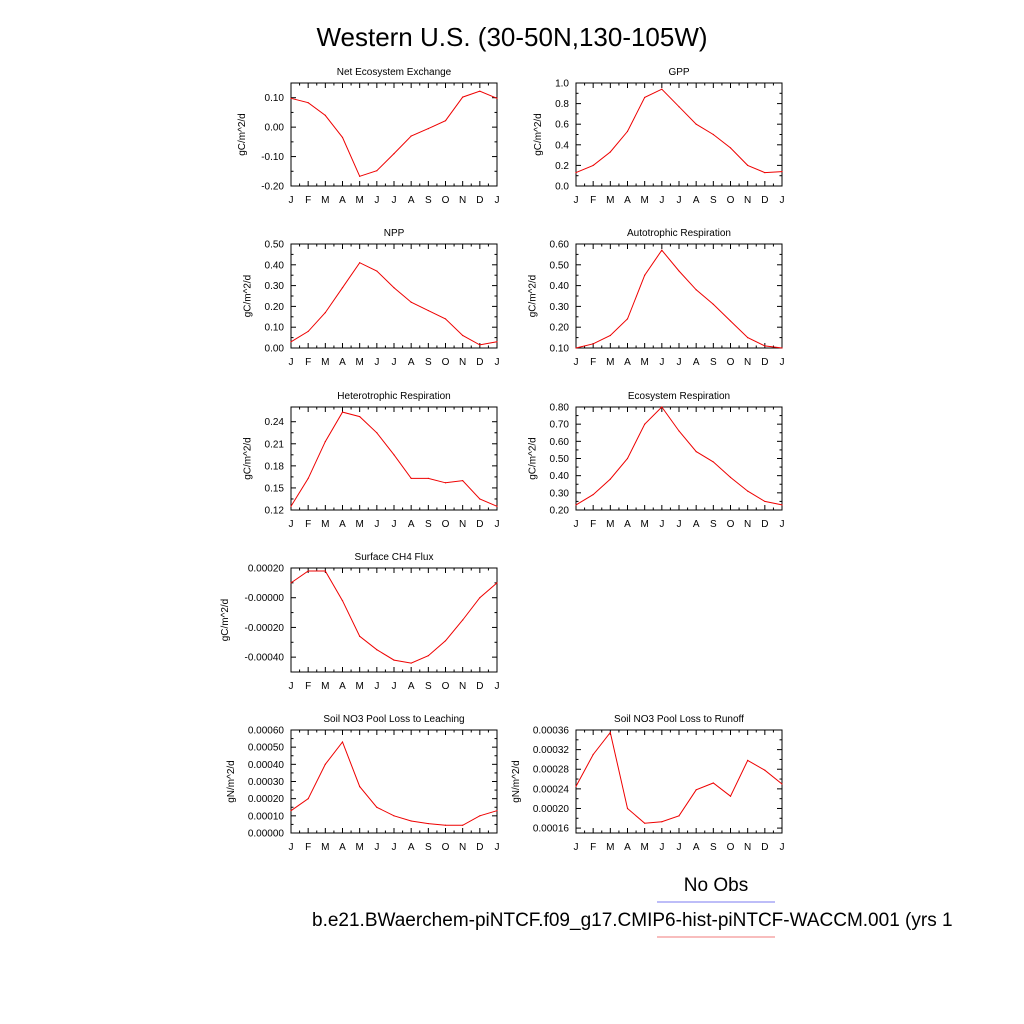  What do you see at coordinates (394, 233) in the screenshot?
I see `panel-title: NPP` at bounding box center [394, 233].